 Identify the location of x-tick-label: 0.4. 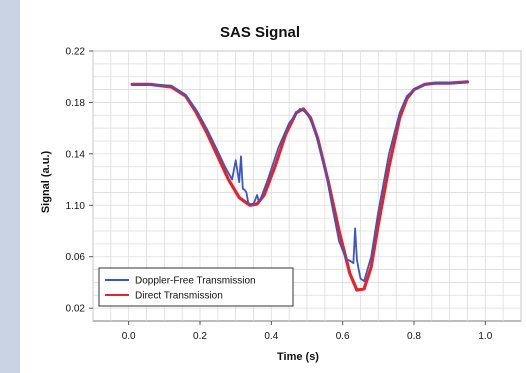
(271, 336).